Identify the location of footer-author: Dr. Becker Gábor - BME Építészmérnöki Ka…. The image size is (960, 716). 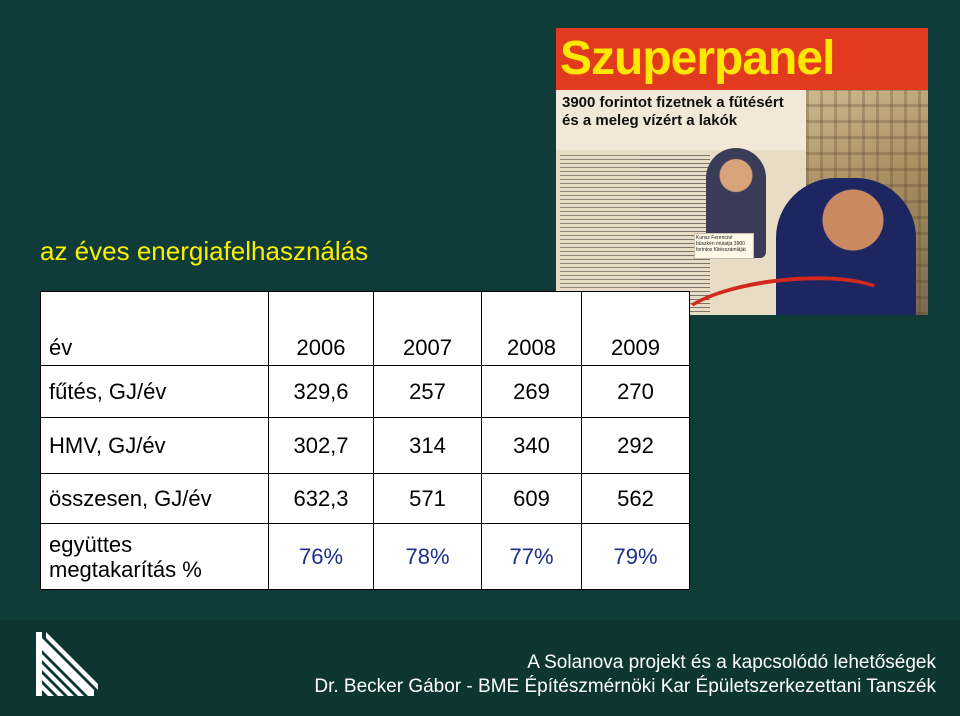
(625, 686).